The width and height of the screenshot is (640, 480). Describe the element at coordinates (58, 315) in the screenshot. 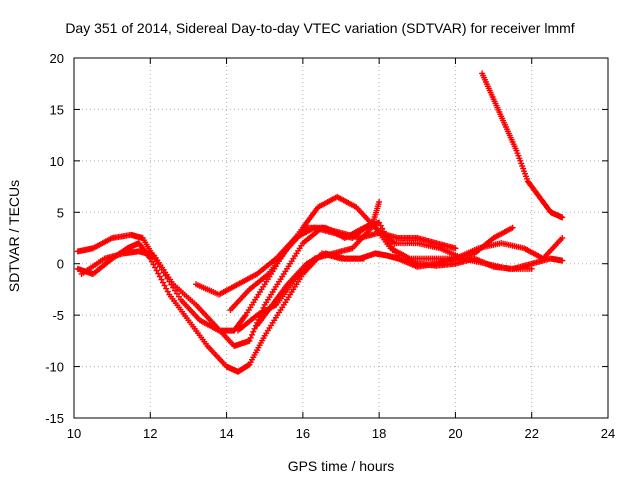

I see `y-tick-label: -5` at that location.